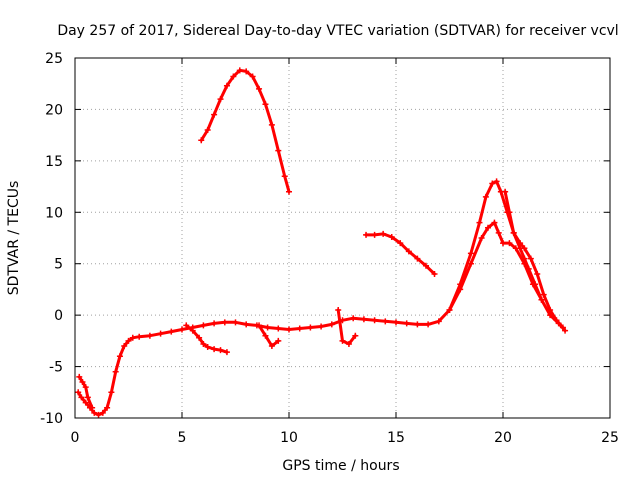 The width and height of the screenshot is (640, 480). I want to click on x-tick-label: 20, so click(503, 438).